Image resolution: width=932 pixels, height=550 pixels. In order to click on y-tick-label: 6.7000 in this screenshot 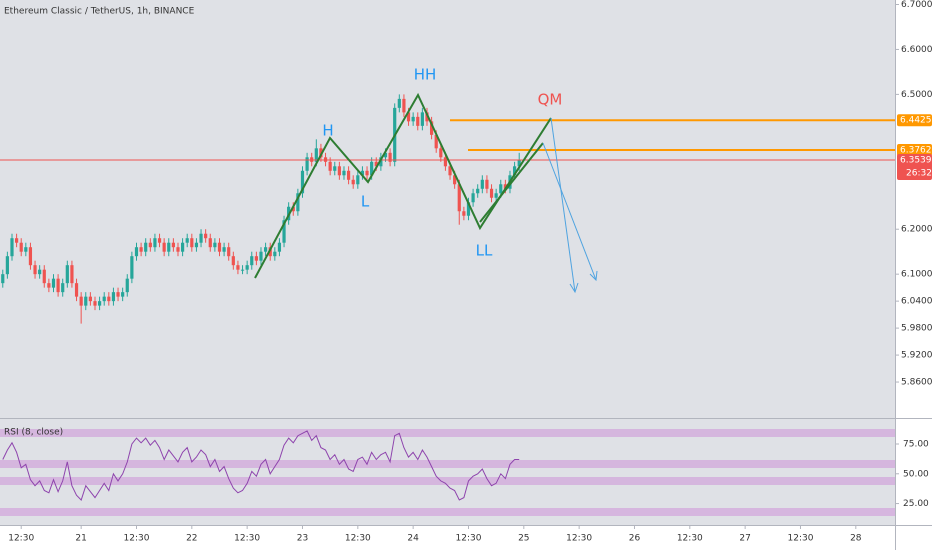, I will do `click(916, 5)`.